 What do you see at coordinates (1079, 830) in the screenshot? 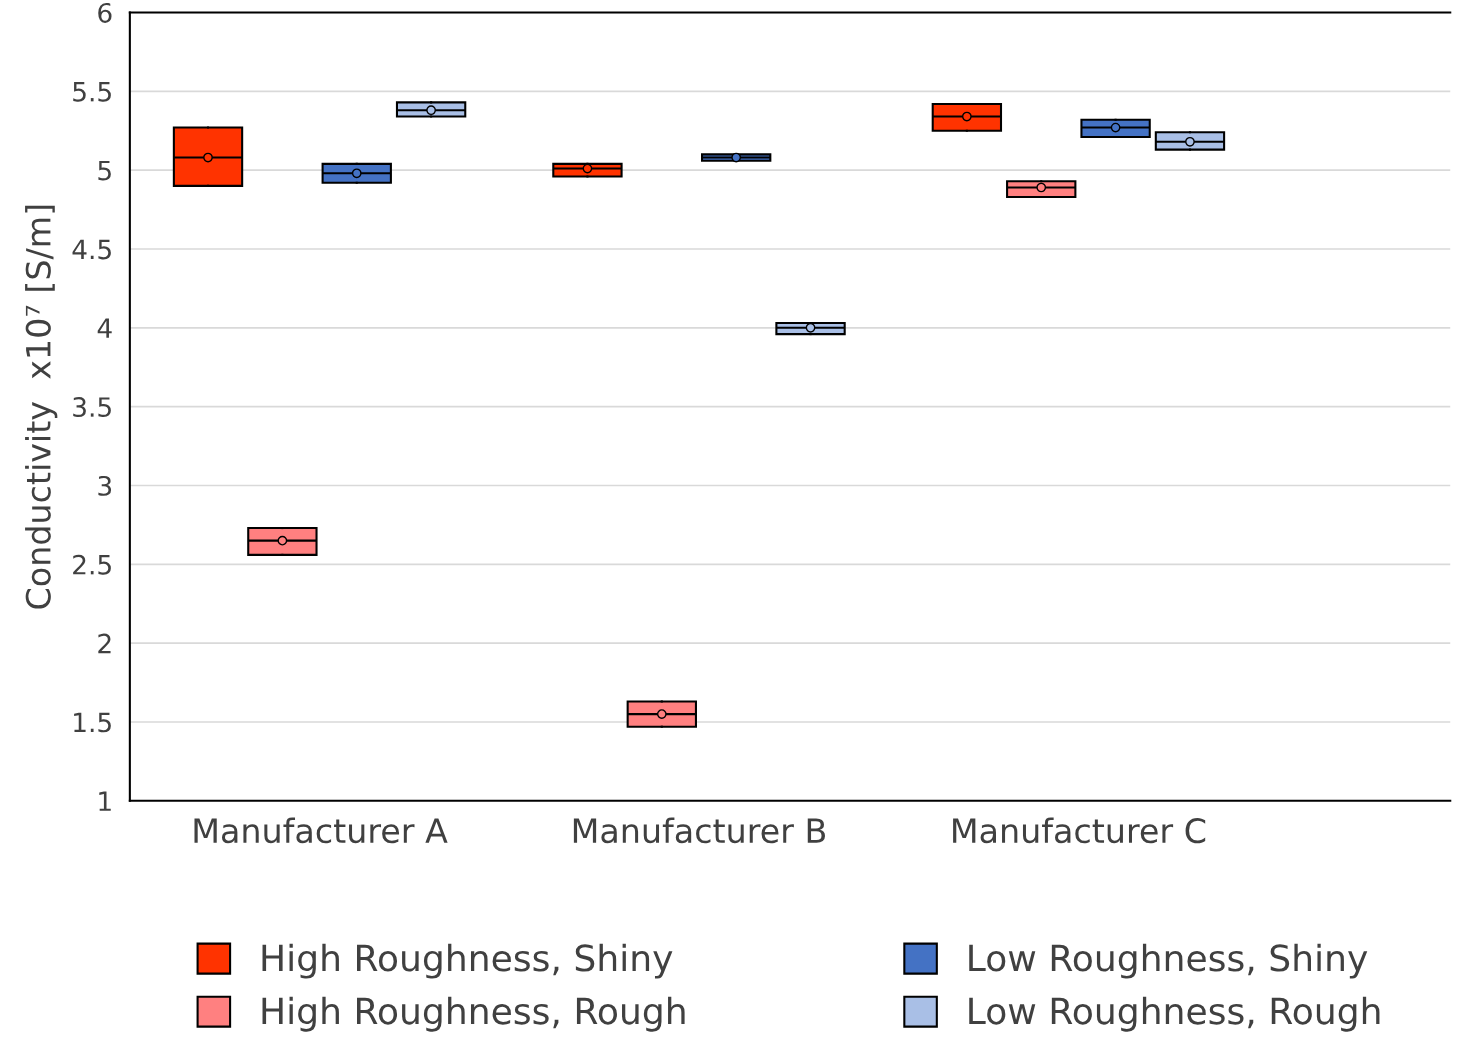
I see `x-tick-label: Manufacturer C` at bounding box center [1079, 830].